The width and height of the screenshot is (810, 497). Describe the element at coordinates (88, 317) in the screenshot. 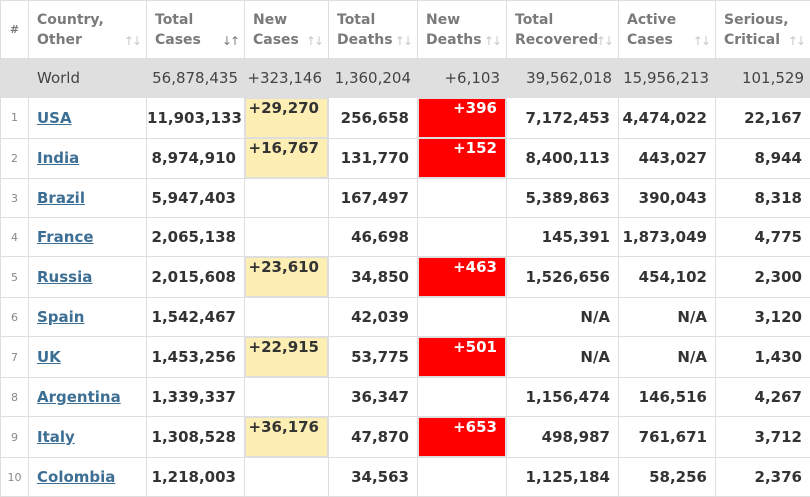

I see `country-cell: Spain` at that location.